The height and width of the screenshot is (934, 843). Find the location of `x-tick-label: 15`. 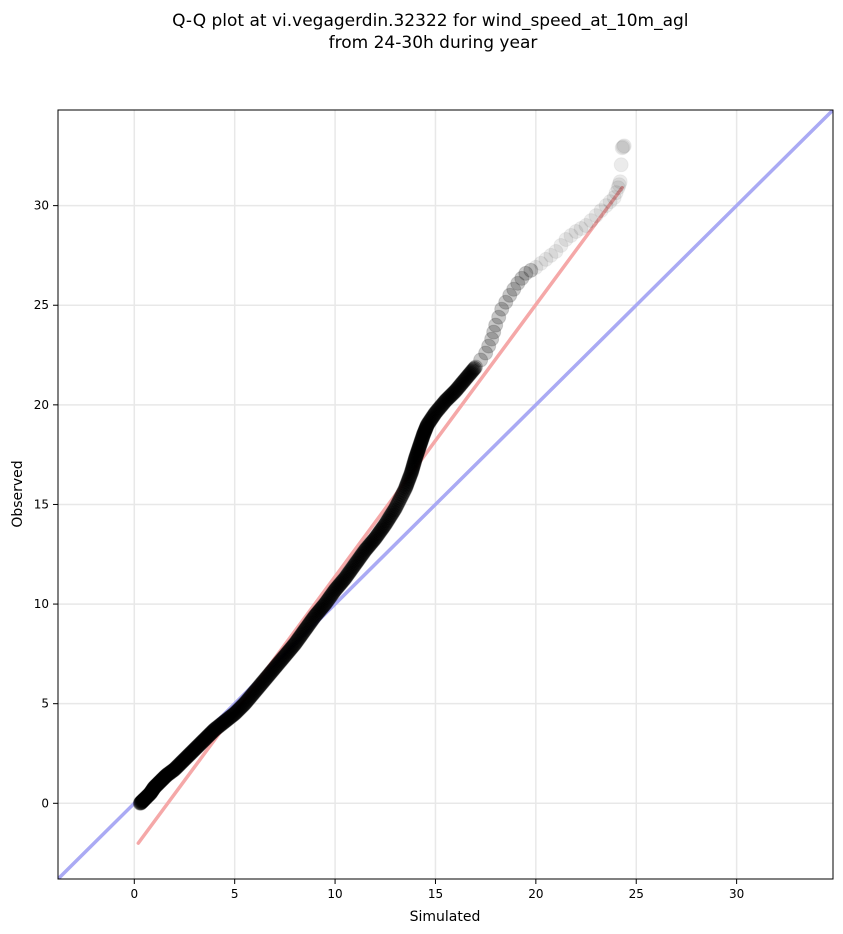

x-tick-label: 15 is located at coordinates (435, 894).